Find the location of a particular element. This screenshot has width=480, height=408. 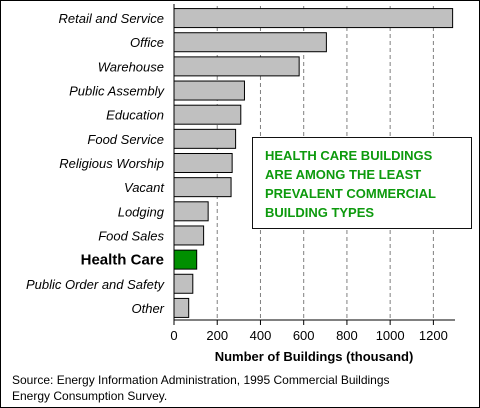

tick-label-400: 400 is located at coordinates (261, 335).